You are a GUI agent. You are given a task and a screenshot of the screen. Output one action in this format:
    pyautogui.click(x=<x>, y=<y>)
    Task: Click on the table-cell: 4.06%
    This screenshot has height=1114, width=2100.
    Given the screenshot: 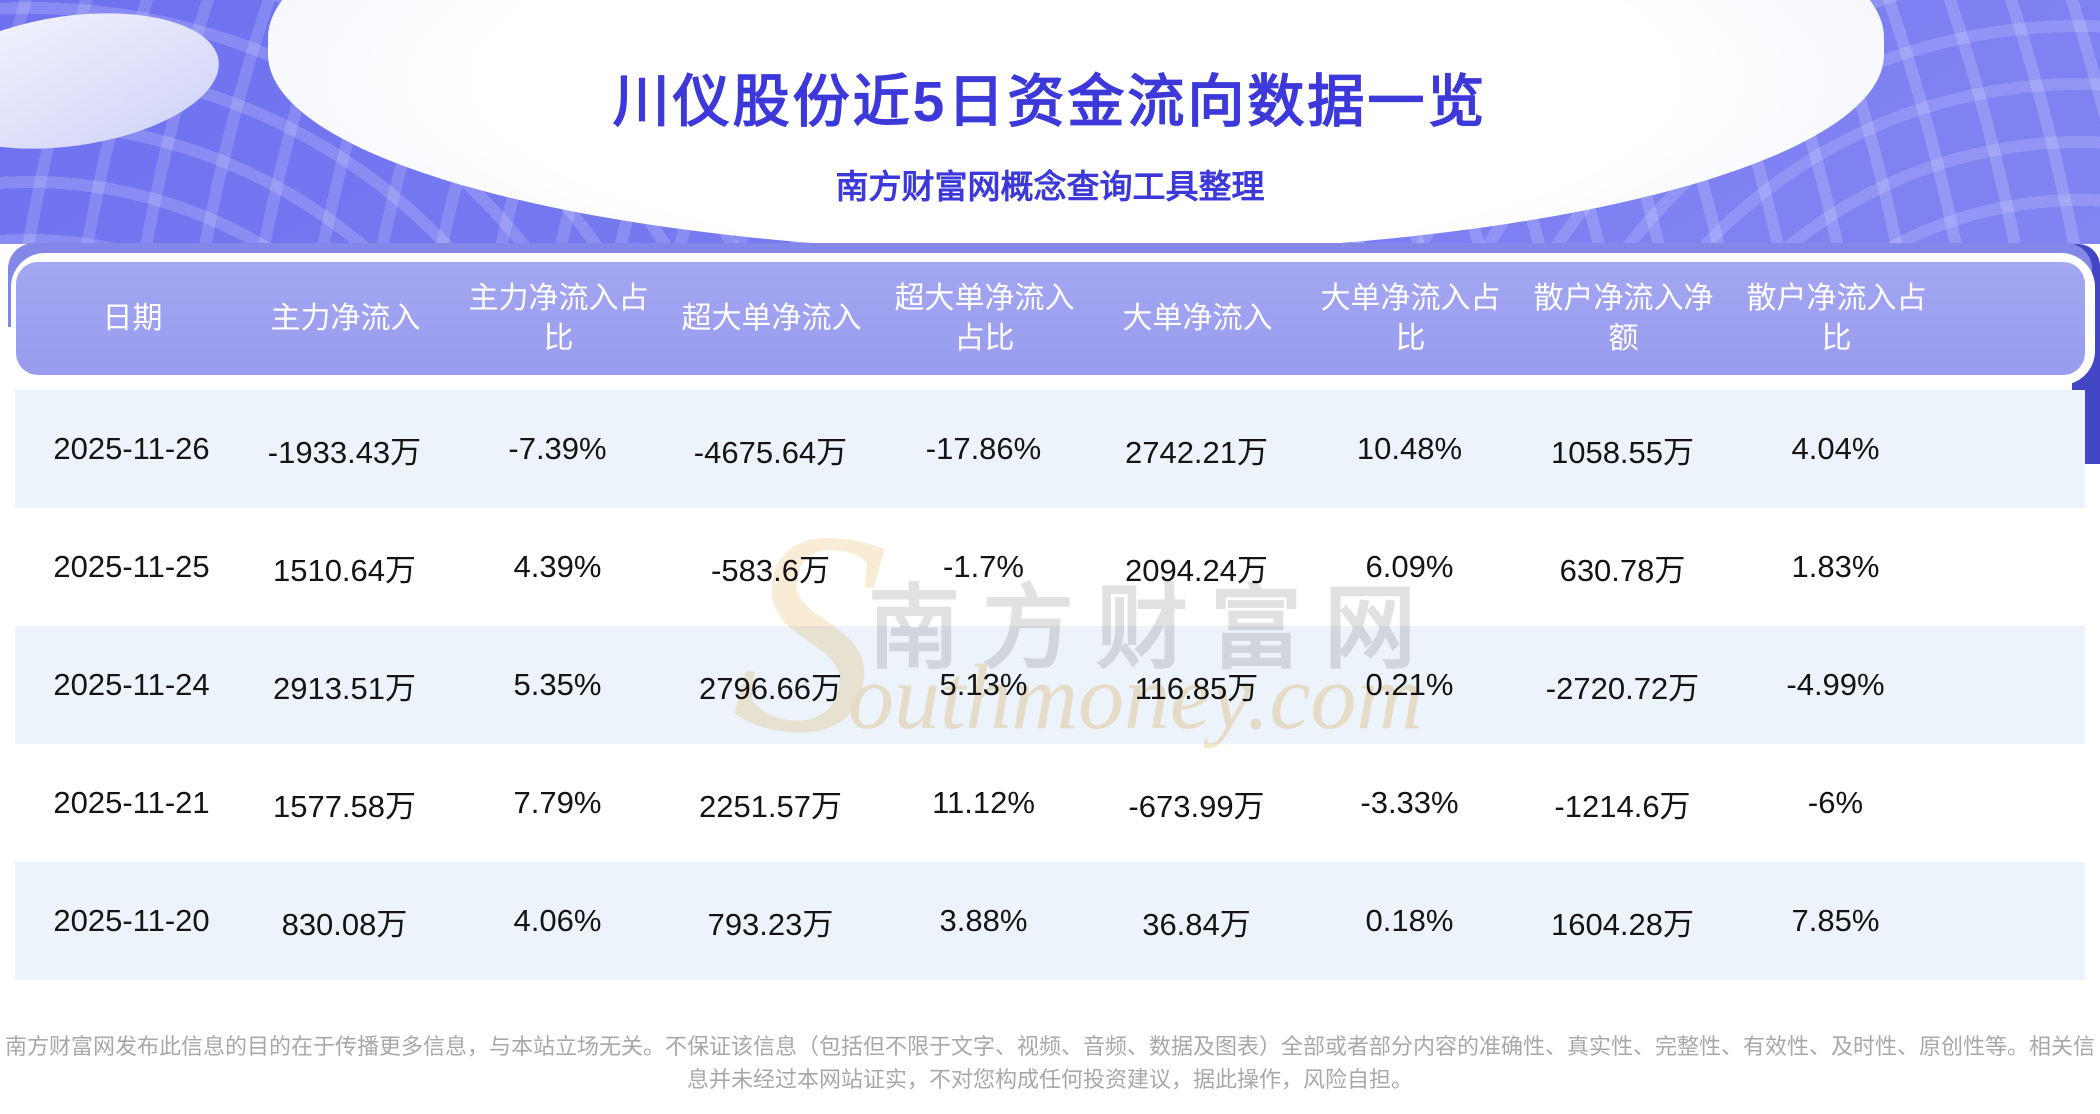 What is the action you would take?
    pyautogui.click(x=557, y=920)
    